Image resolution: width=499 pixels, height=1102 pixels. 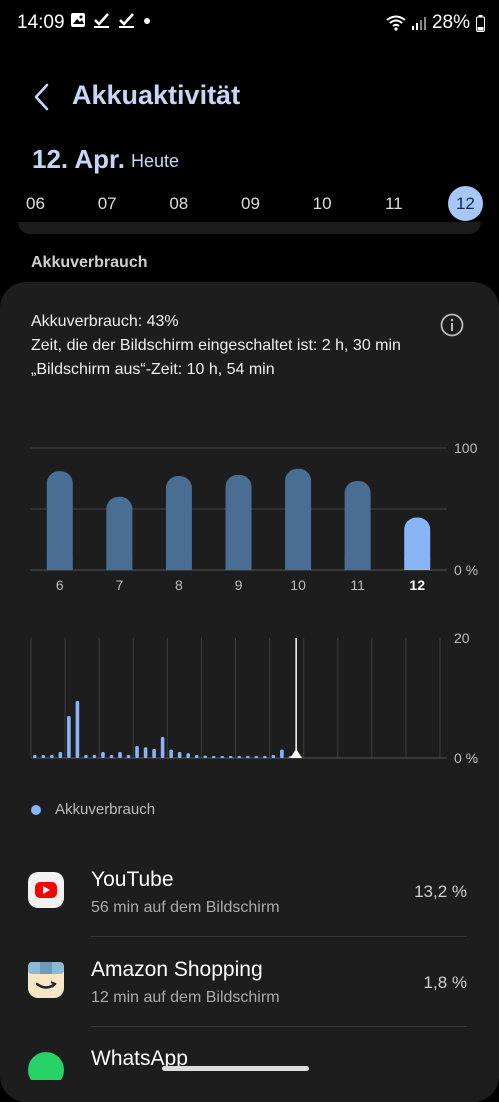 I want to click on battery-icon, so click(x=480, y=23).